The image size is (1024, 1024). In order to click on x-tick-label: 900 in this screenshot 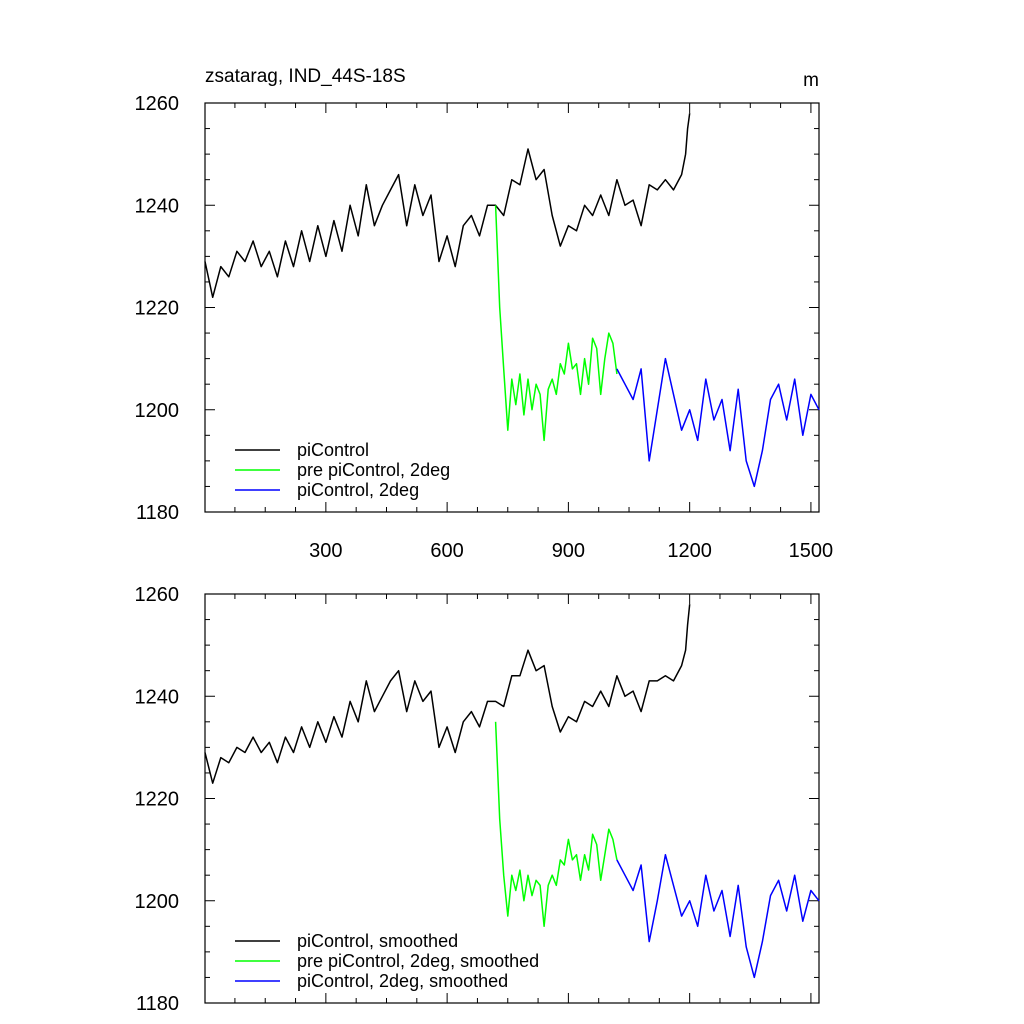, I will do `click(568, 551)`.